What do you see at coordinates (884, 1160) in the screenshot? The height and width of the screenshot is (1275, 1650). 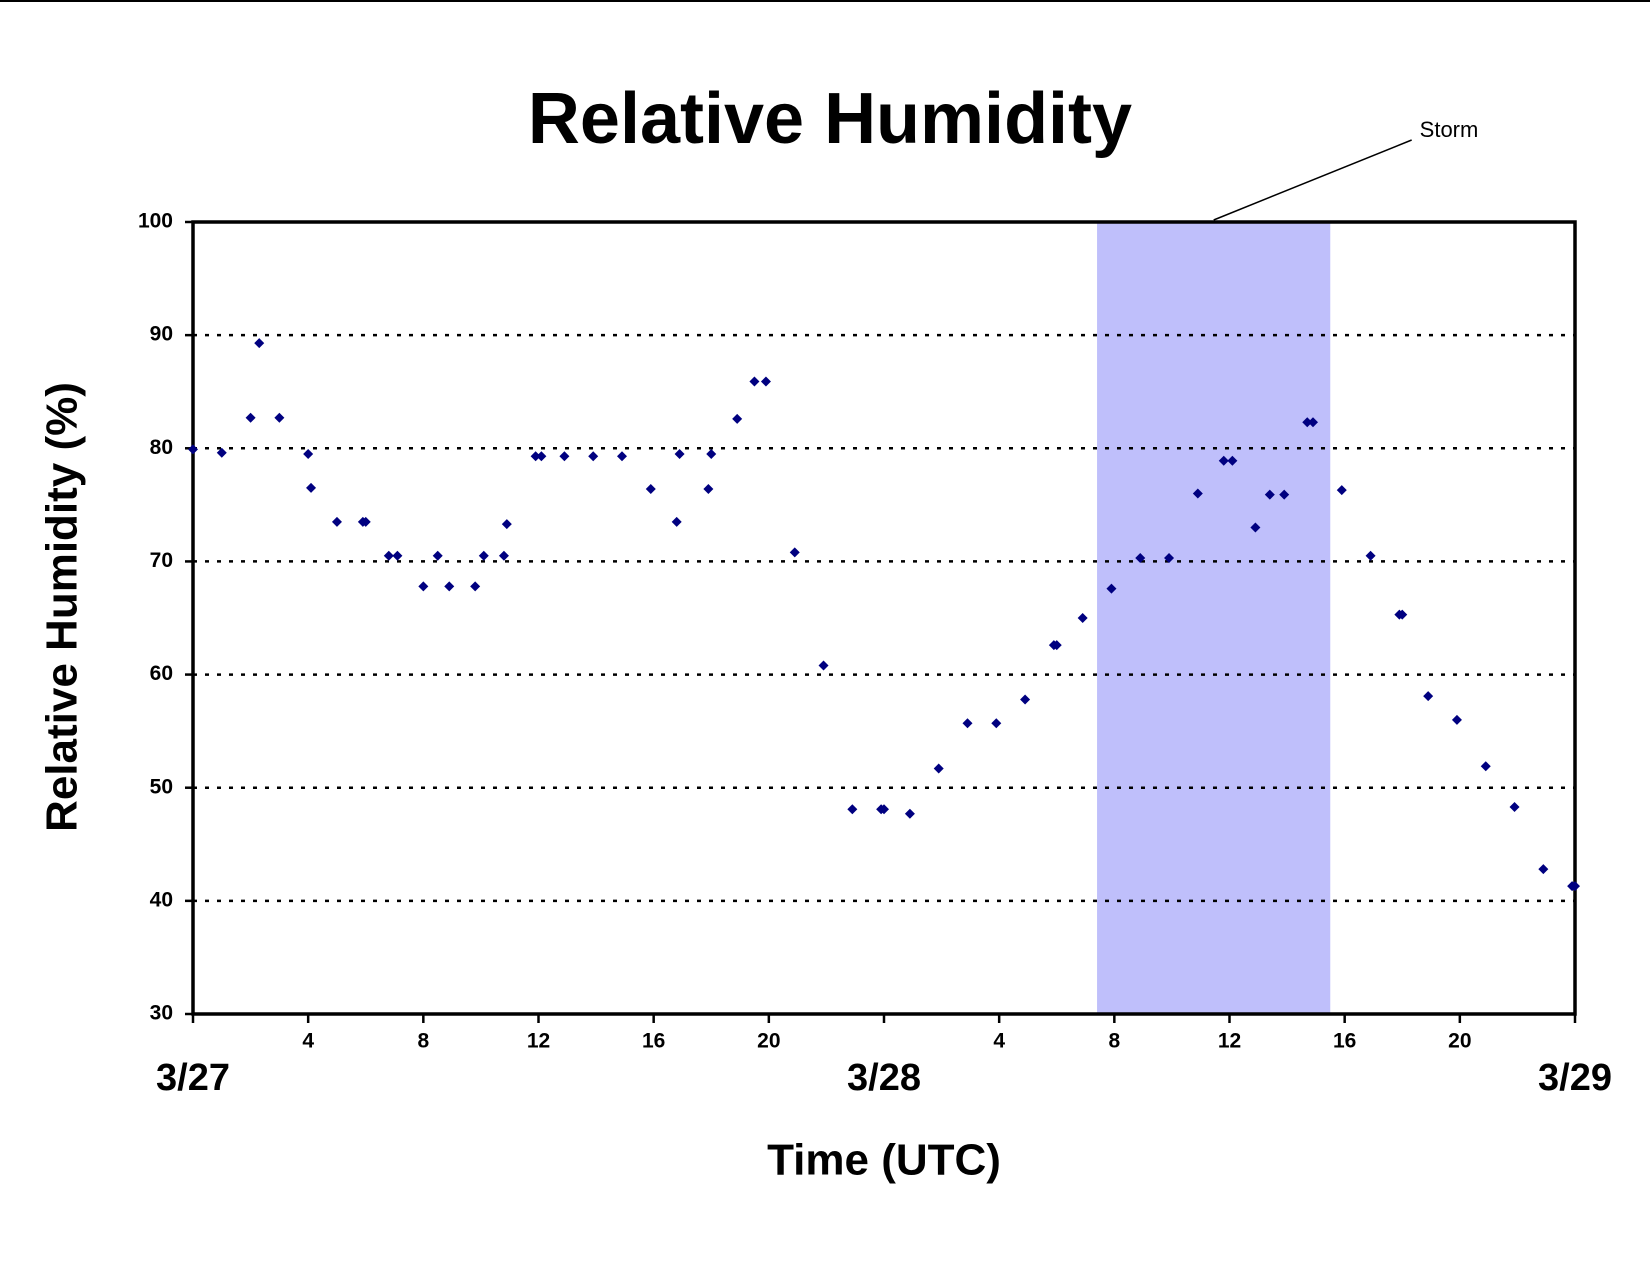 I see `x-axis-label: Time (UTC)` at bounding box center [884, 1160].